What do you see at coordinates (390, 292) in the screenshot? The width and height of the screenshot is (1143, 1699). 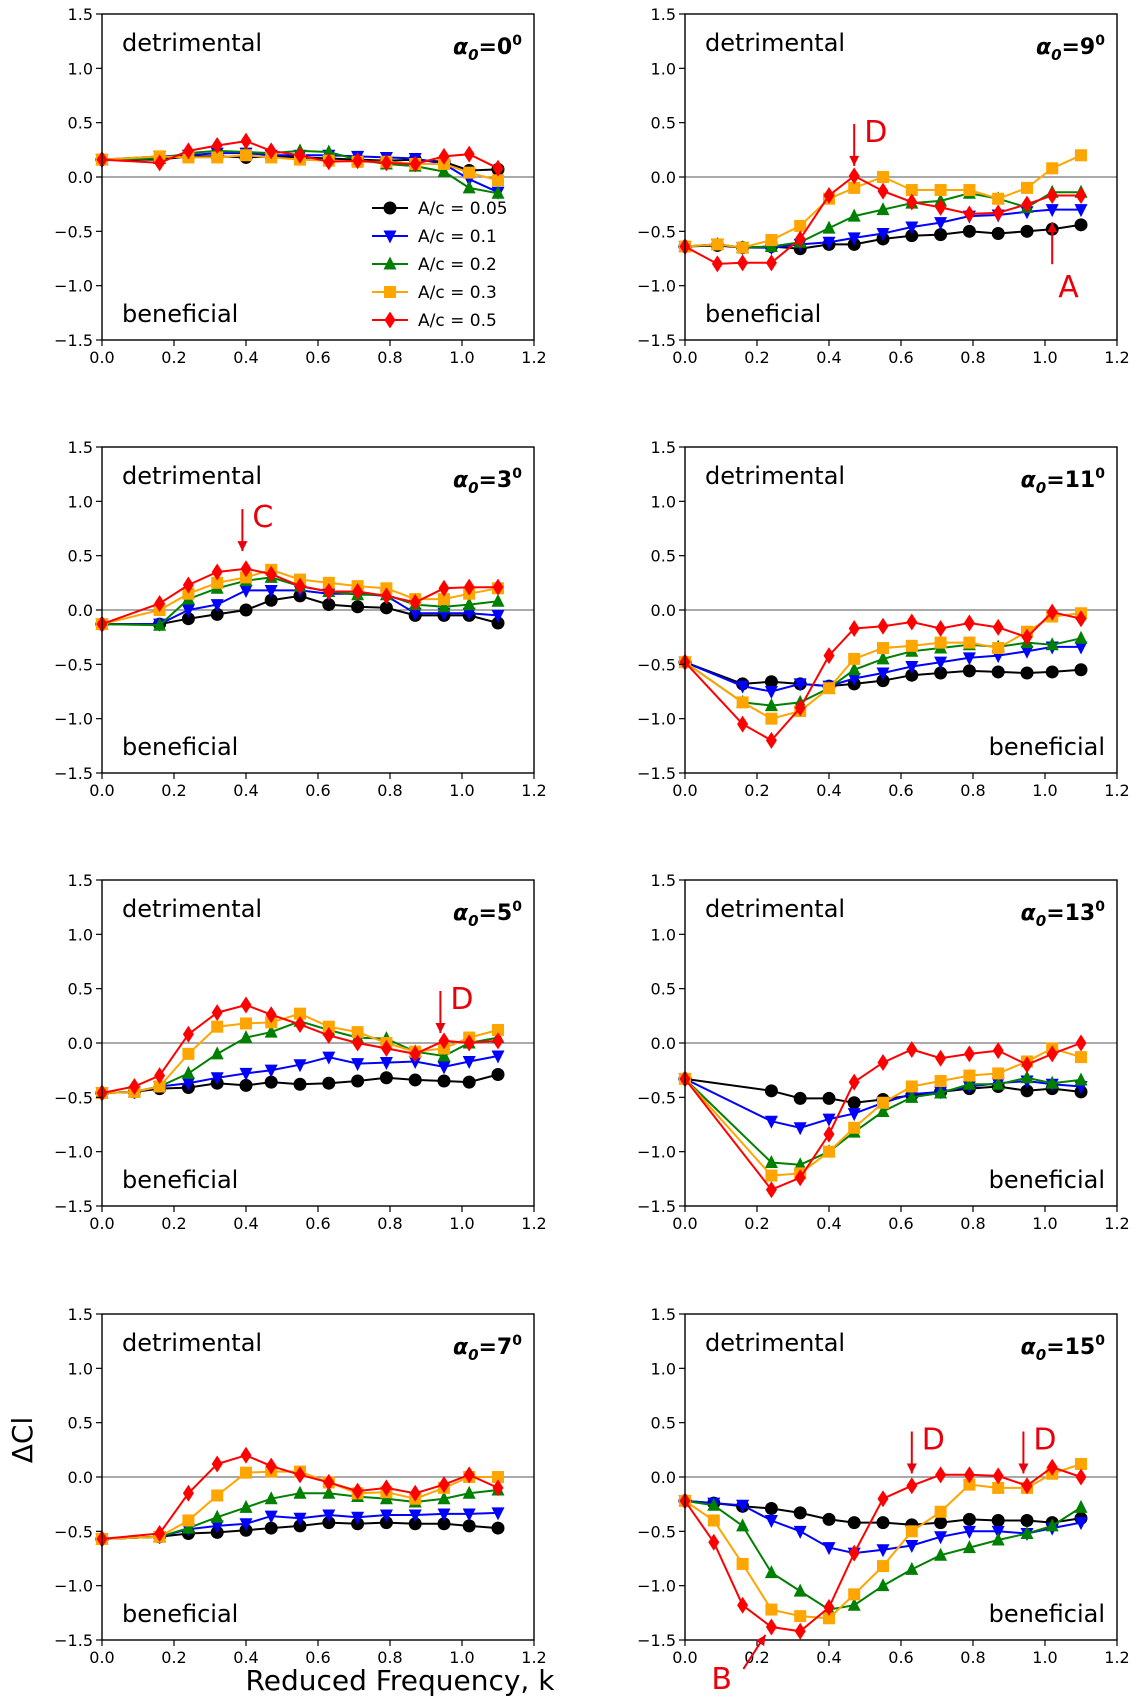 I see `legend-marker` at bounding box center [390, 292].